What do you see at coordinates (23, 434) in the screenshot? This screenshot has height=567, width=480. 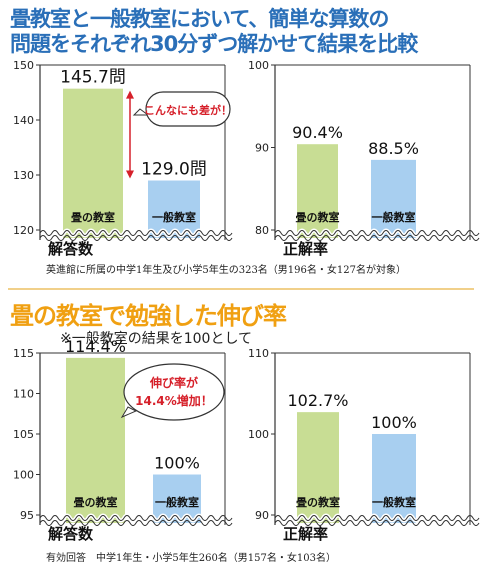 I see `y-tick-label: 105` at bounding box center [23, 434].